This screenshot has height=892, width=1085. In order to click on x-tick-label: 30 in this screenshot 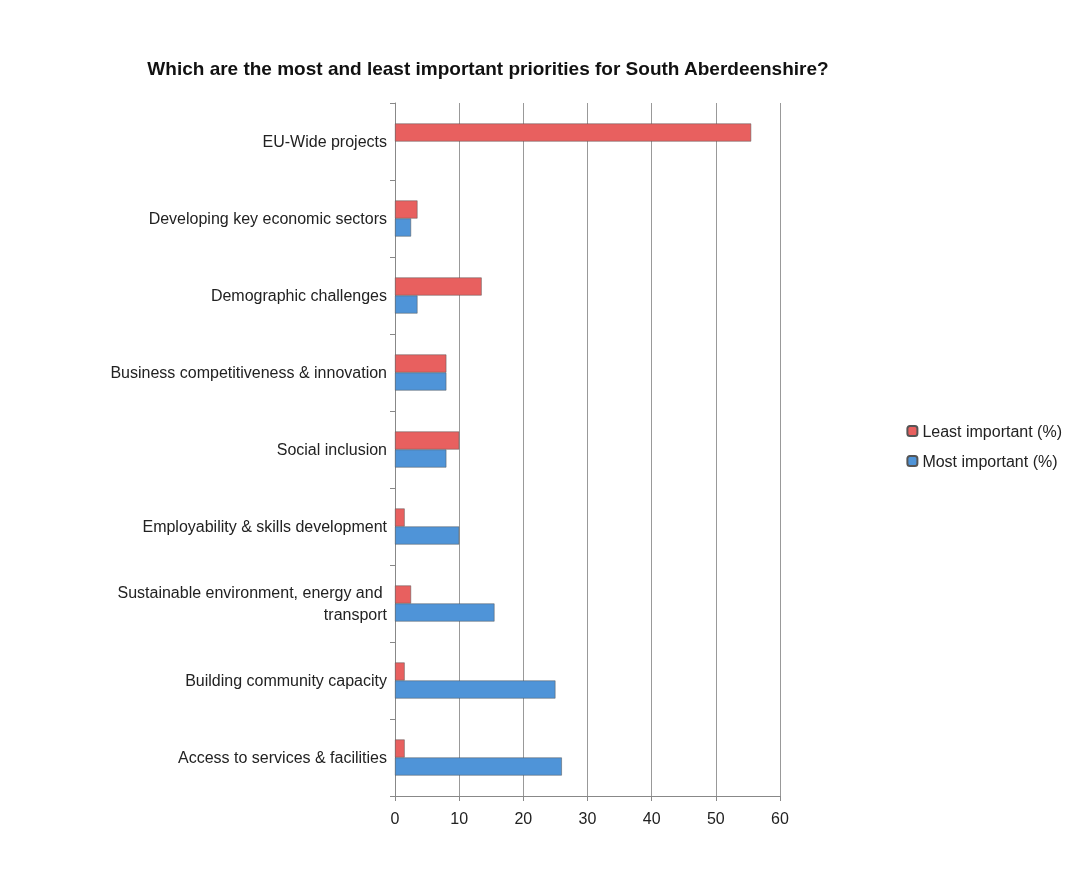, I will do `click(587, 818)`.